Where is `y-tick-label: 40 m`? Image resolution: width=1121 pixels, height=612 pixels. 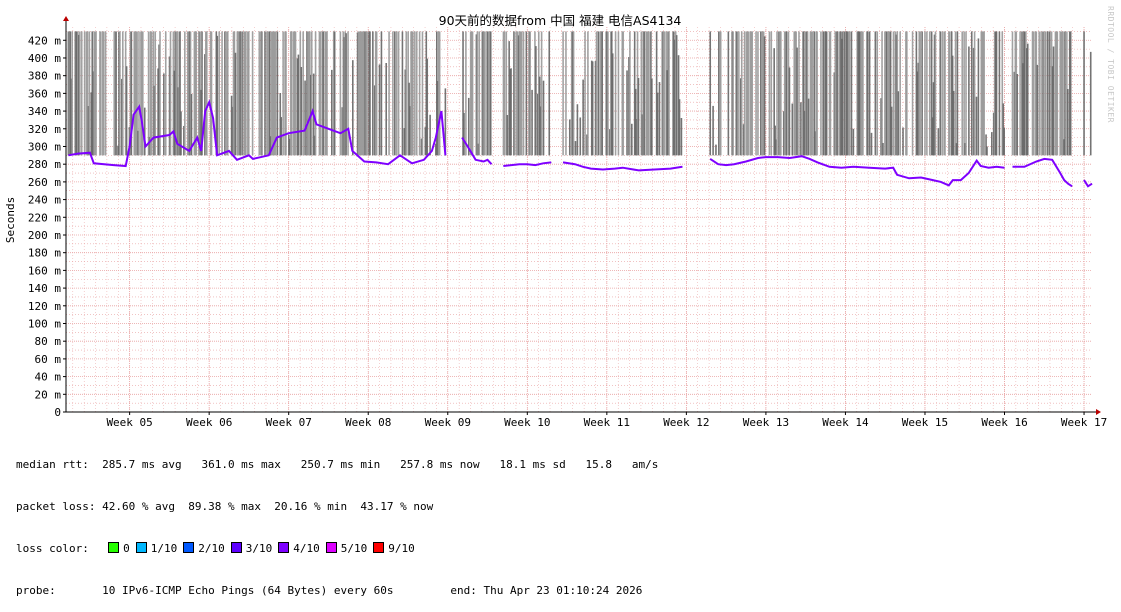
y-tick-label: 40 m is located at coordinates (48, 377).